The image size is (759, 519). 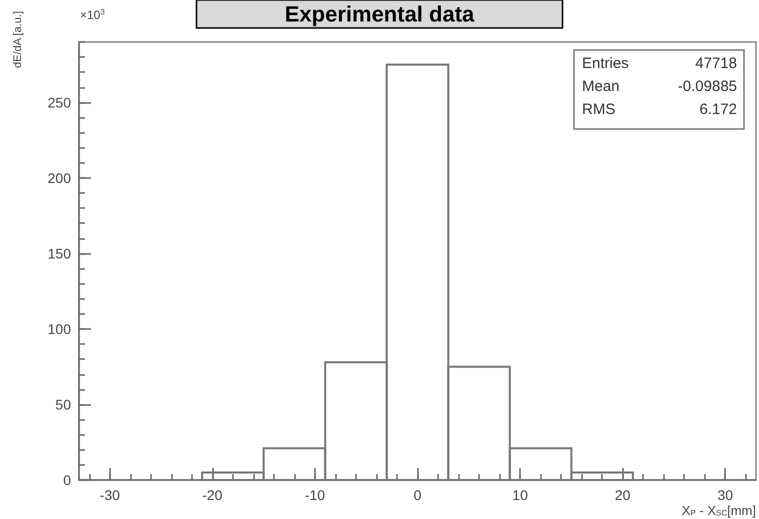 I want to click on annotation: -0.09885, so click(x=707, y=86).